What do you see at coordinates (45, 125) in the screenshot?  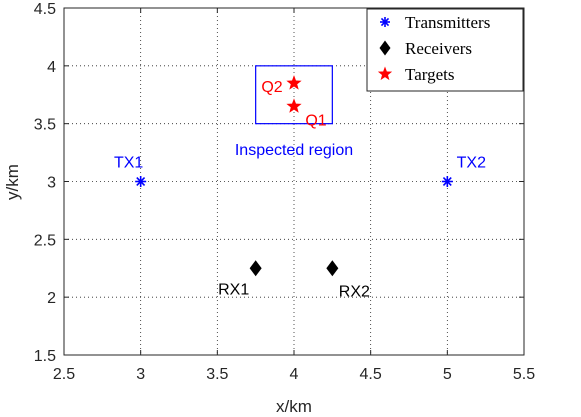 I see `y-tick-label: 3.5` at bounding box center [45, 125].